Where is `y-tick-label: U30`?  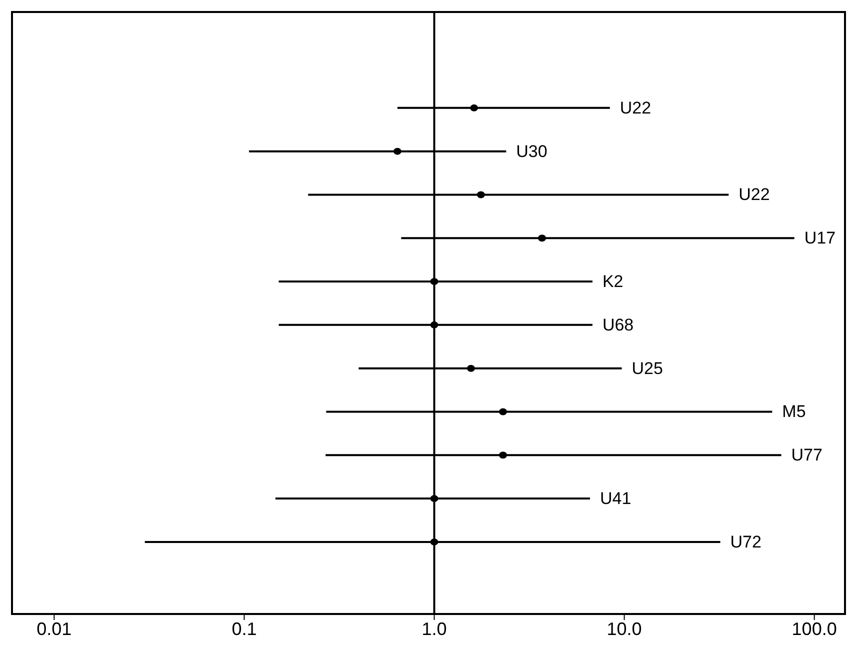 y-tick-label: U30 is located at coordinates (532, 151).